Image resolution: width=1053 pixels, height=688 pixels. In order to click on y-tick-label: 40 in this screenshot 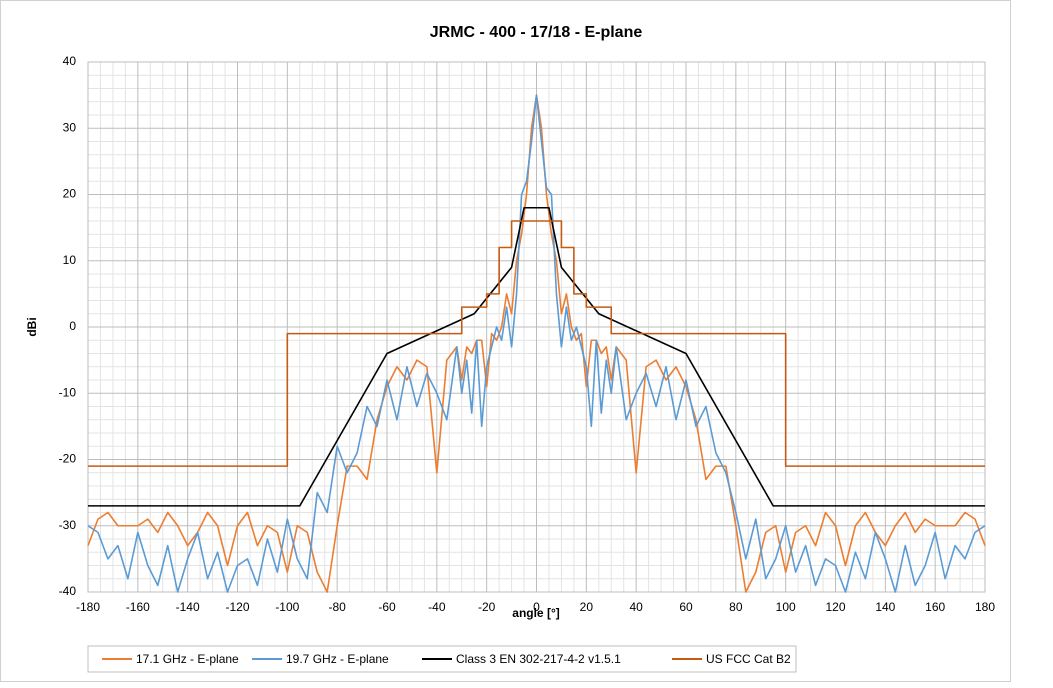, I will do `click(70, 61)`.